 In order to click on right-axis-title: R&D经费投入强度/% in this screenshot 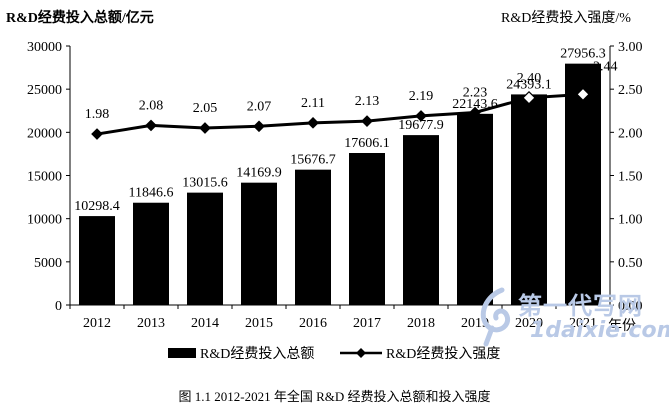, I will do `click(566, 18)`.